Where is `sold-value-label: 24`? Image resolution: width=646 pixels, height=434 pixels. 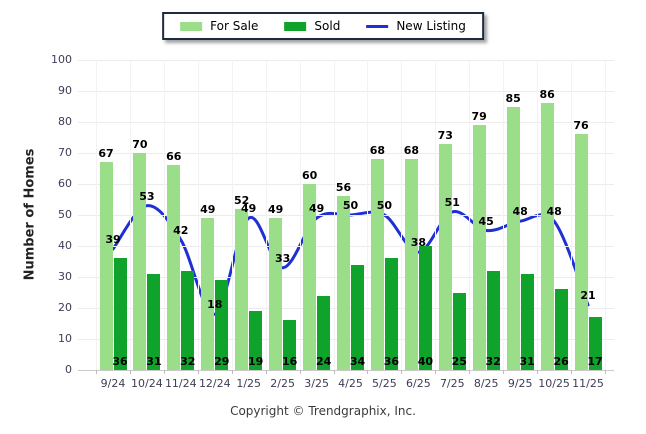
sold-value-label: 24 is located at coordinates (323, 361).